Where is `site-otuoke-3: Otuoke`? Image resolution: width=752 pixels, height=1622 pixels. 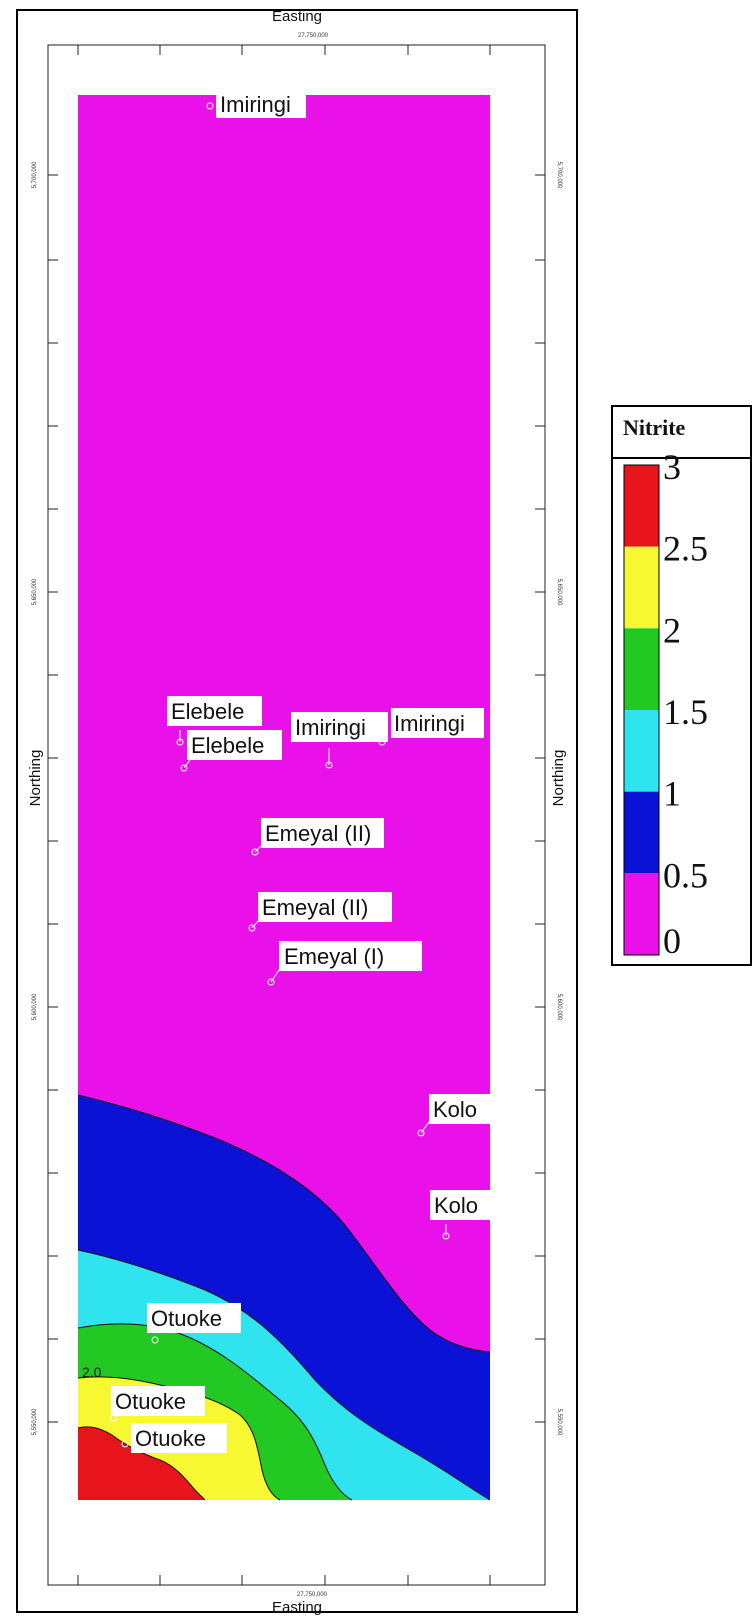
site-otuoke-3: Otuoke is located at coordinates (174, 1438).